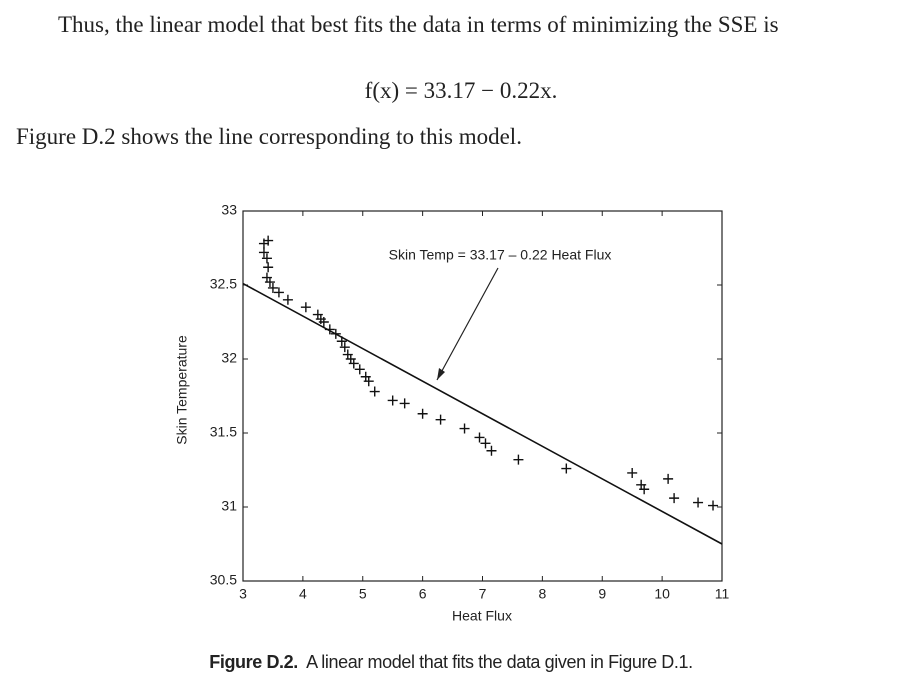 The width and height of the screenshot is (902, 694). Describe the element at coordinates (303, 594) in the screenshot. I see `x-tick-label: 4` at that location.